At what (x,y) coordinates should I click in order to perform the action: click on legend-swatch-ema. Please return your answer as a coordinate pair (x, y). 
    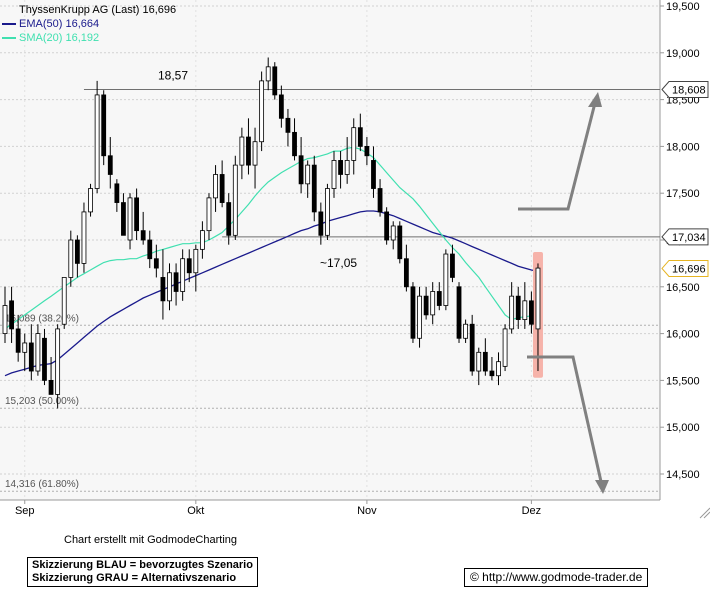
    Looking at the image, I should click on (9, 24).